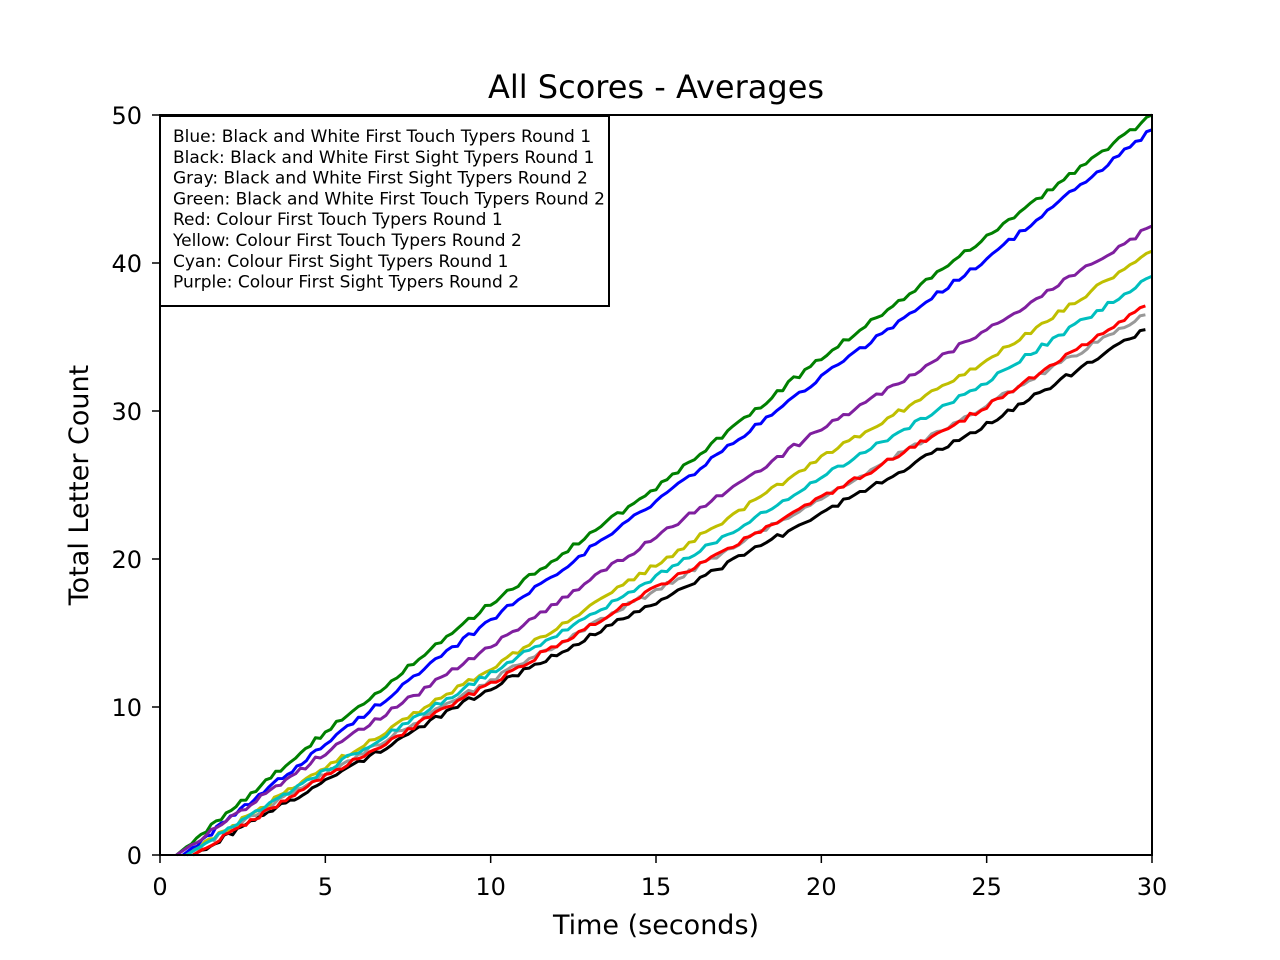  What do you see at coordinates (325, 887) in the screenshot?
I see `x-tick-label: 5` at bounding box center [325, 887].